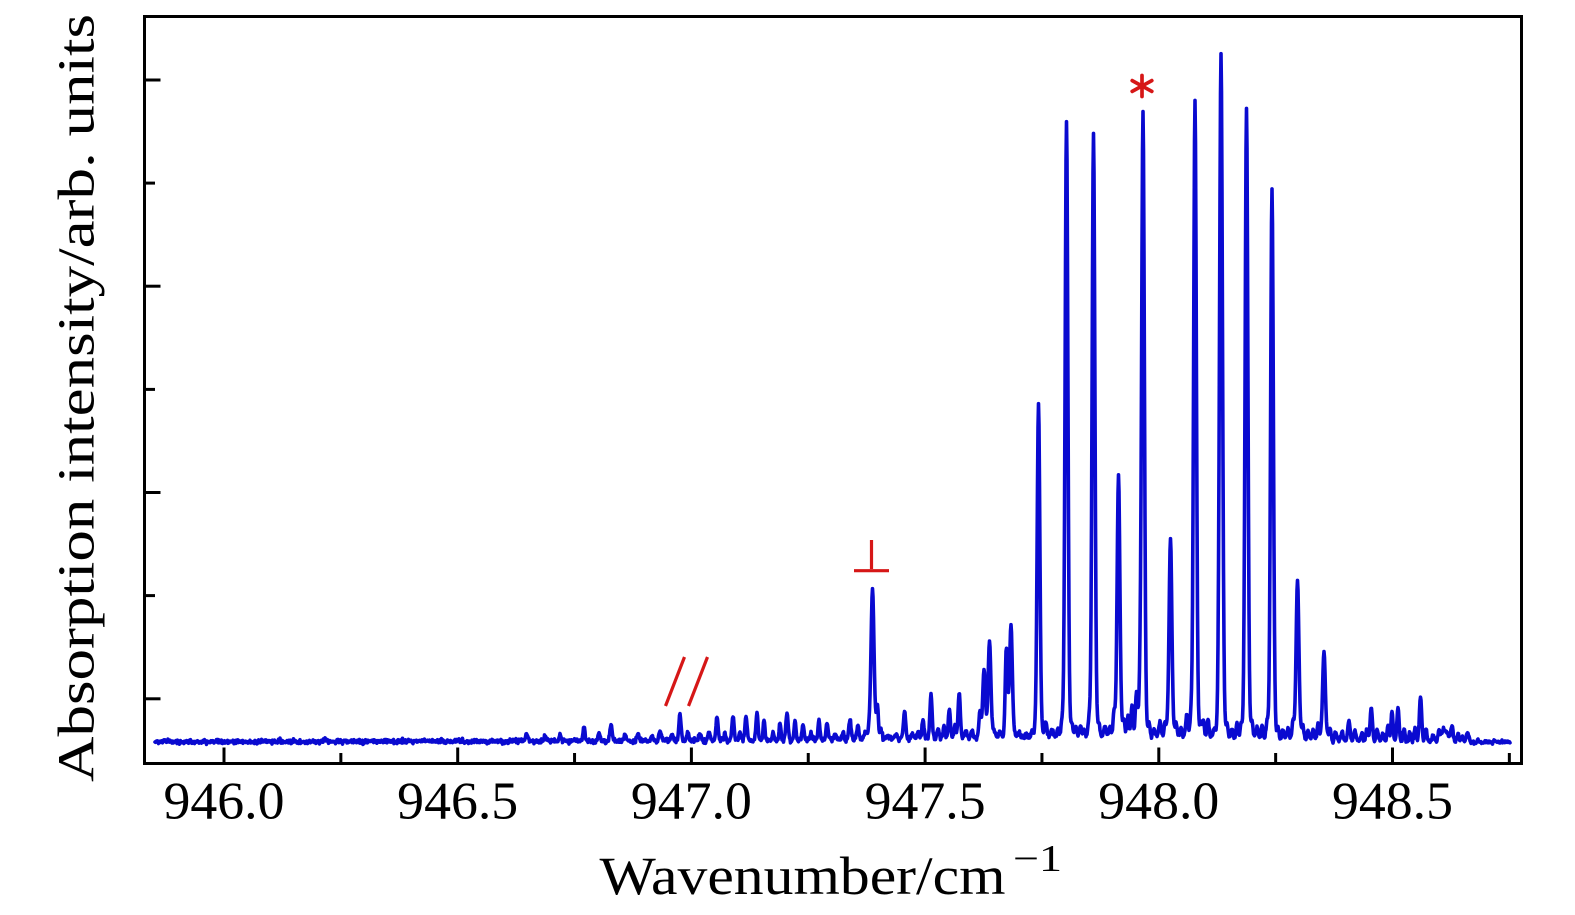  What do you see at coordinates (925, 802) in the screenshot?
I see `svg-text: 947.5` at bounding box center [925, 802].